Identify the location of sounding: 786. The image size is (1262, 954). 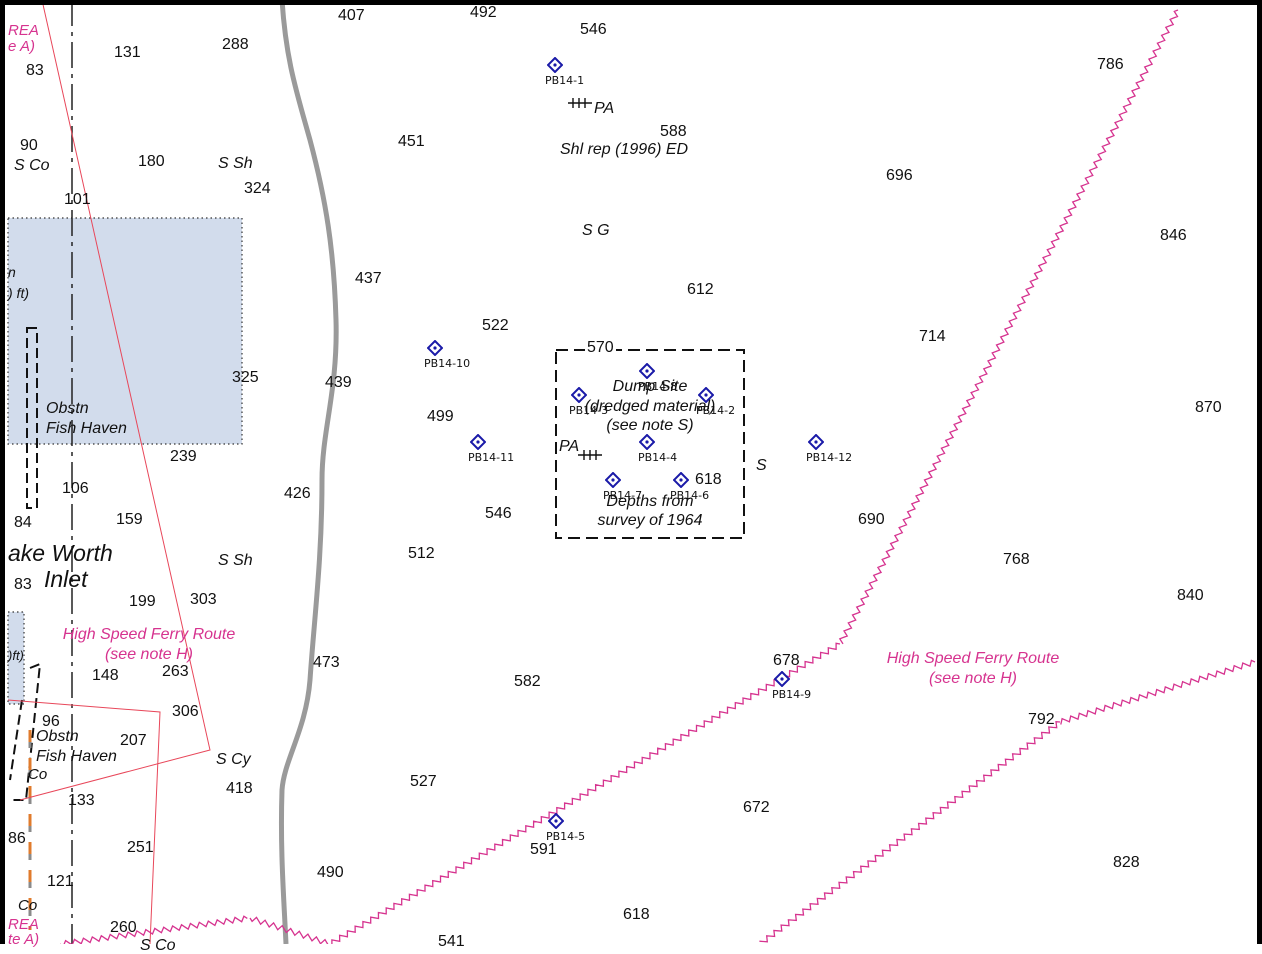
(1110, 64).